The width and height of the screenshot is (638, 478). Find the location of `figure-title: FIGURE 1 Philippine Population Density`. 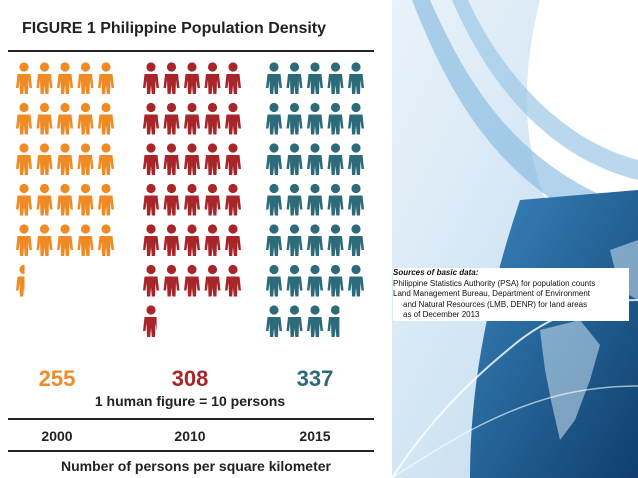

figure-title: FIGURE 1 Philippine Population Density is located at coordinates (174, 28).